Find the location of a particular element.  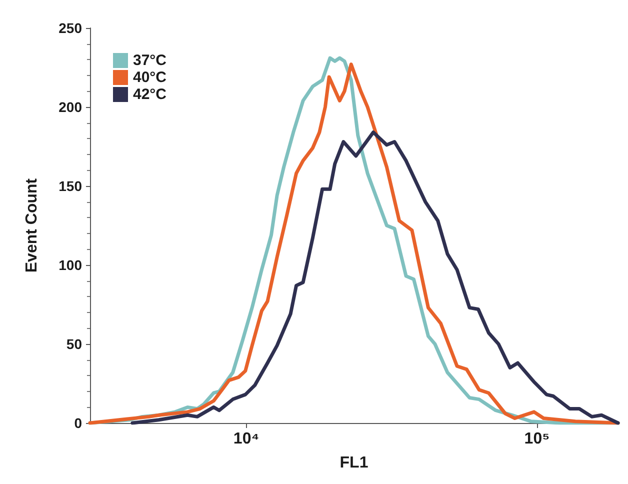

x-axis-title: FL1 is located at coordinates (354, 463).